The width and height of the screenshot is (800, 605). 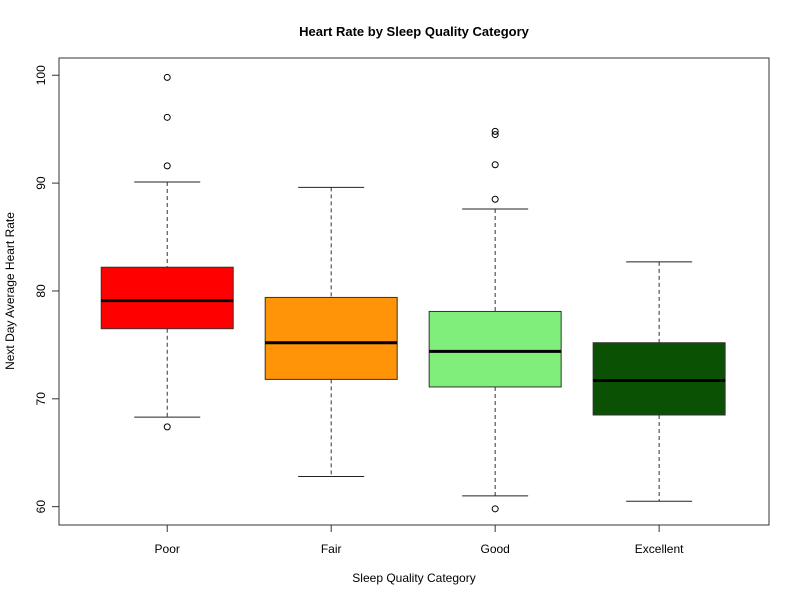 What do you see at coordinates (331, 549) in the screenshot?
I see `x-tick-label: Fair` at bounding box center [331, 549].